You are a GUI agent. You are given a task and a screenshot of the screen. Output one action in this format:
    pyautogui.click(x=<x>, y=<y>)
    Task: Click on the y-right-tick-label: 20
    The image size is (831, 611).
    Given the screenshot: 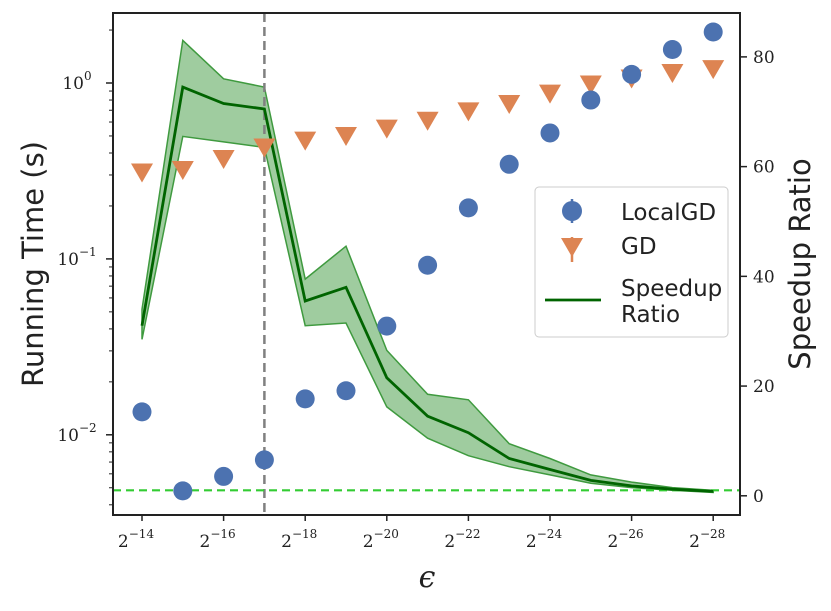 What is the action you would take?
    pyautogui.click(x=764, y=387)
    